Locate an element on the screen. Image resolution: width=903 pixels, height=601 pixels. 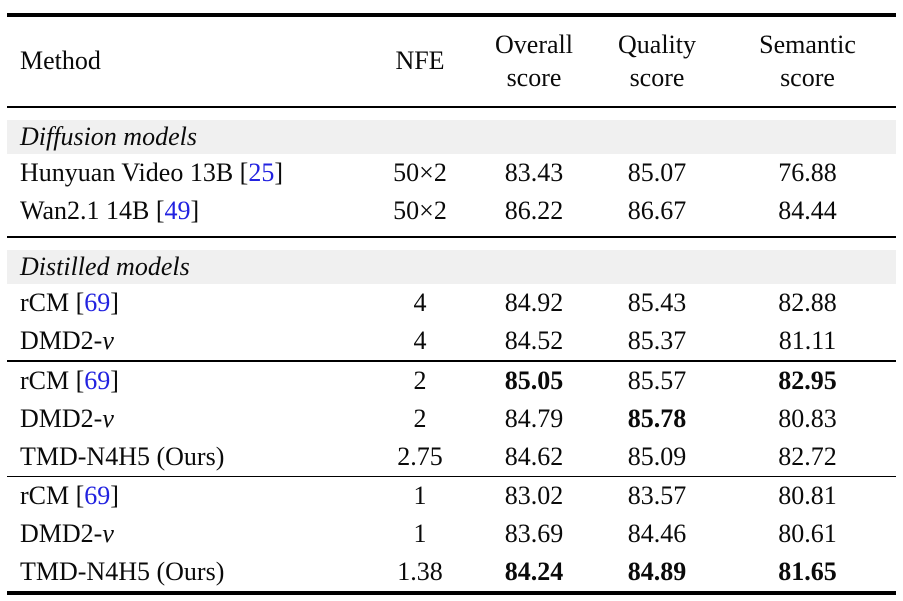
overall-score-cell: 84.24 is located at coordinates (534, 571).